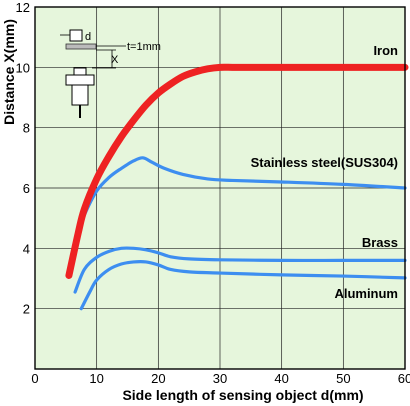 The width and height of the screenshot is (410, 406). What do you see at coordinates (26, 128) in the screenshot?
I see `y-tick-label: 8` at bounding box center [26, 128].